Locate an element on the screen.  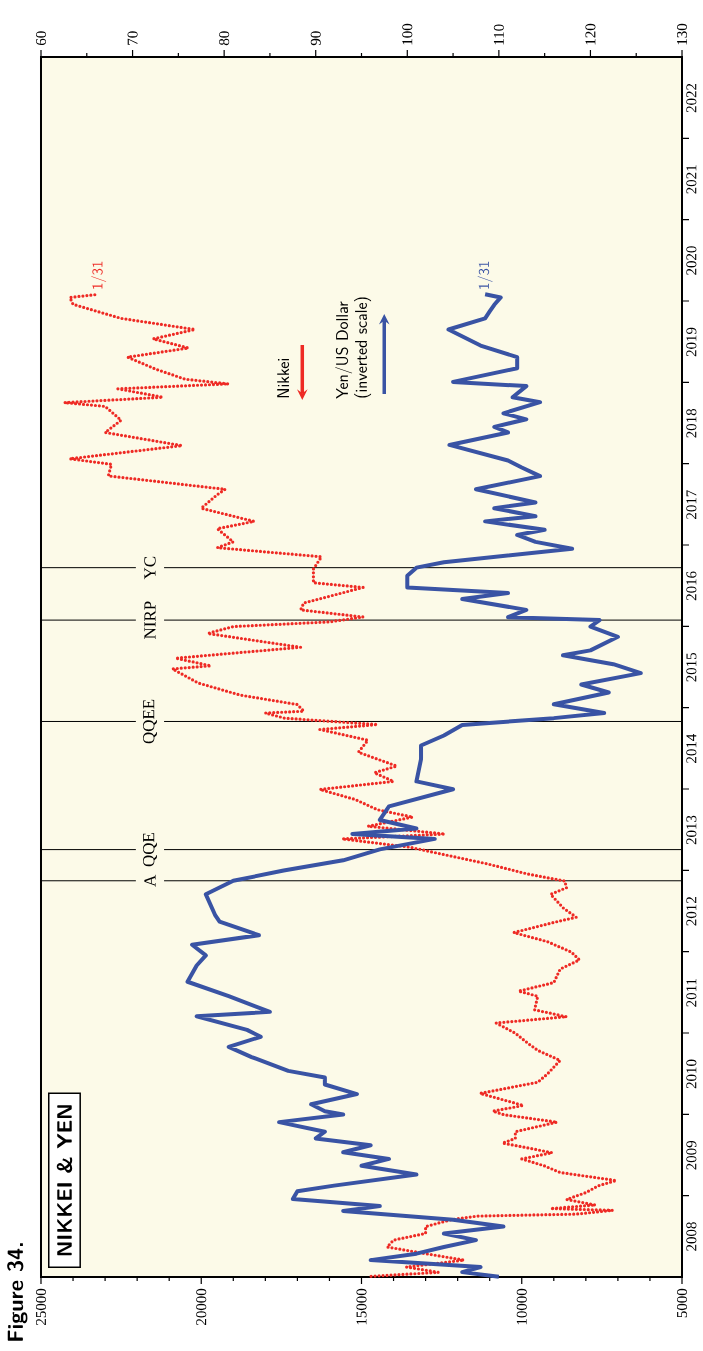
y-tick-label: 2020 is located at coordinates (691, 260).